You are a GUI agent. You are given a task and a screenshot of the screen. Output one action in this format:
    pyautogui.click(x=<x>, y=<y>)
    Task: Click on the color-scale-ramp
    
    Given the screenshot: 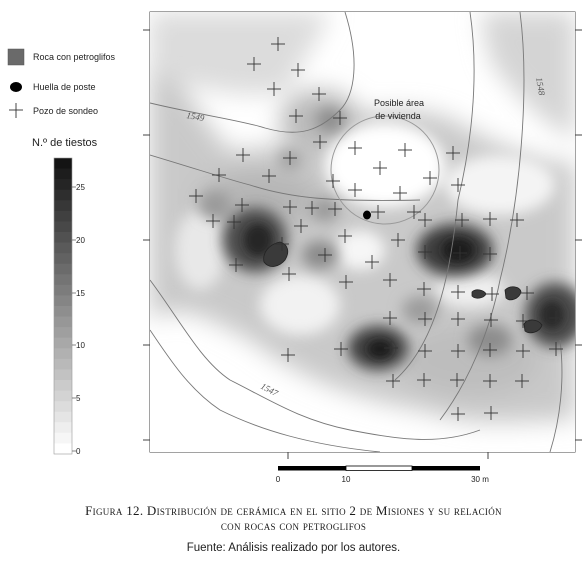 What is the action you would take?
    pyautogui.click(x=63, y=306)
    